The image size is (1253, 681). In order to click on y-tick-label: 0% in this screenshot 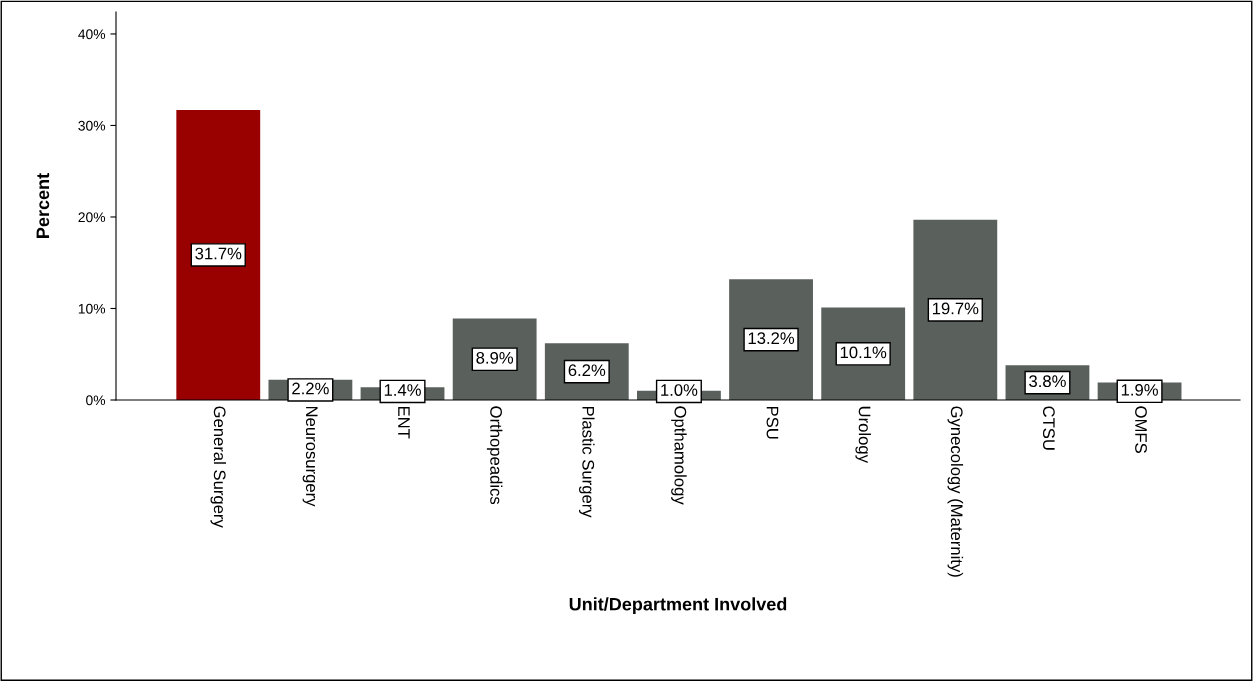, I will do `click(96, 400)`.